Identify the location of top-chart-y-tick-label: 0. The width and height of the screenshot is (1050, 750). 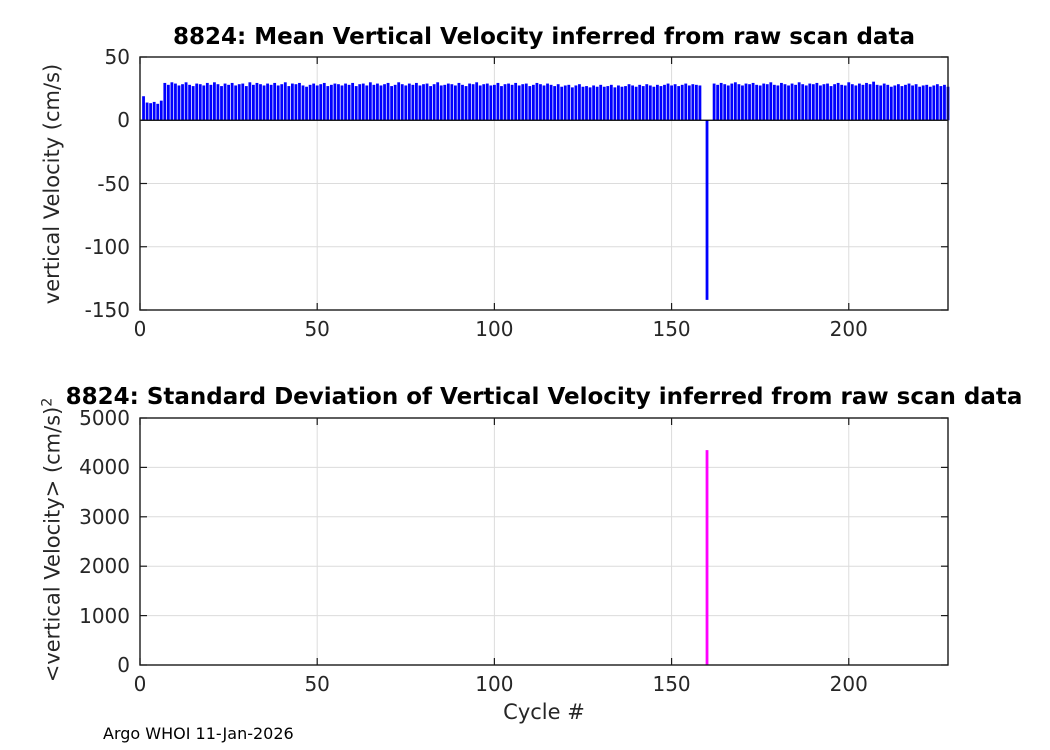
(123, 120).